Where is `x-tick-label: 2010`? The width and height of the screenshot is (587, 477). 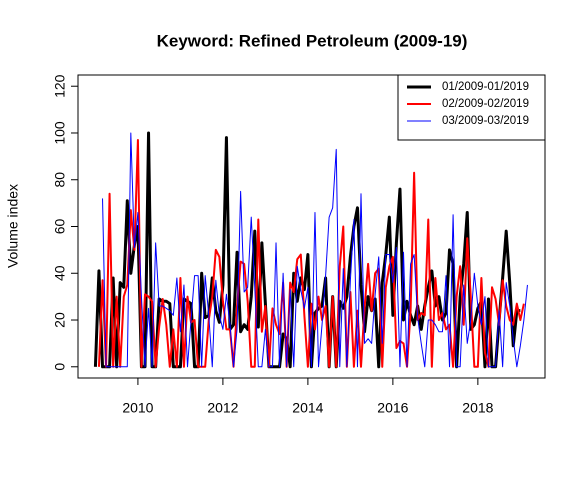 x-tick-label: 2010 is located at coordinates (137, 408).